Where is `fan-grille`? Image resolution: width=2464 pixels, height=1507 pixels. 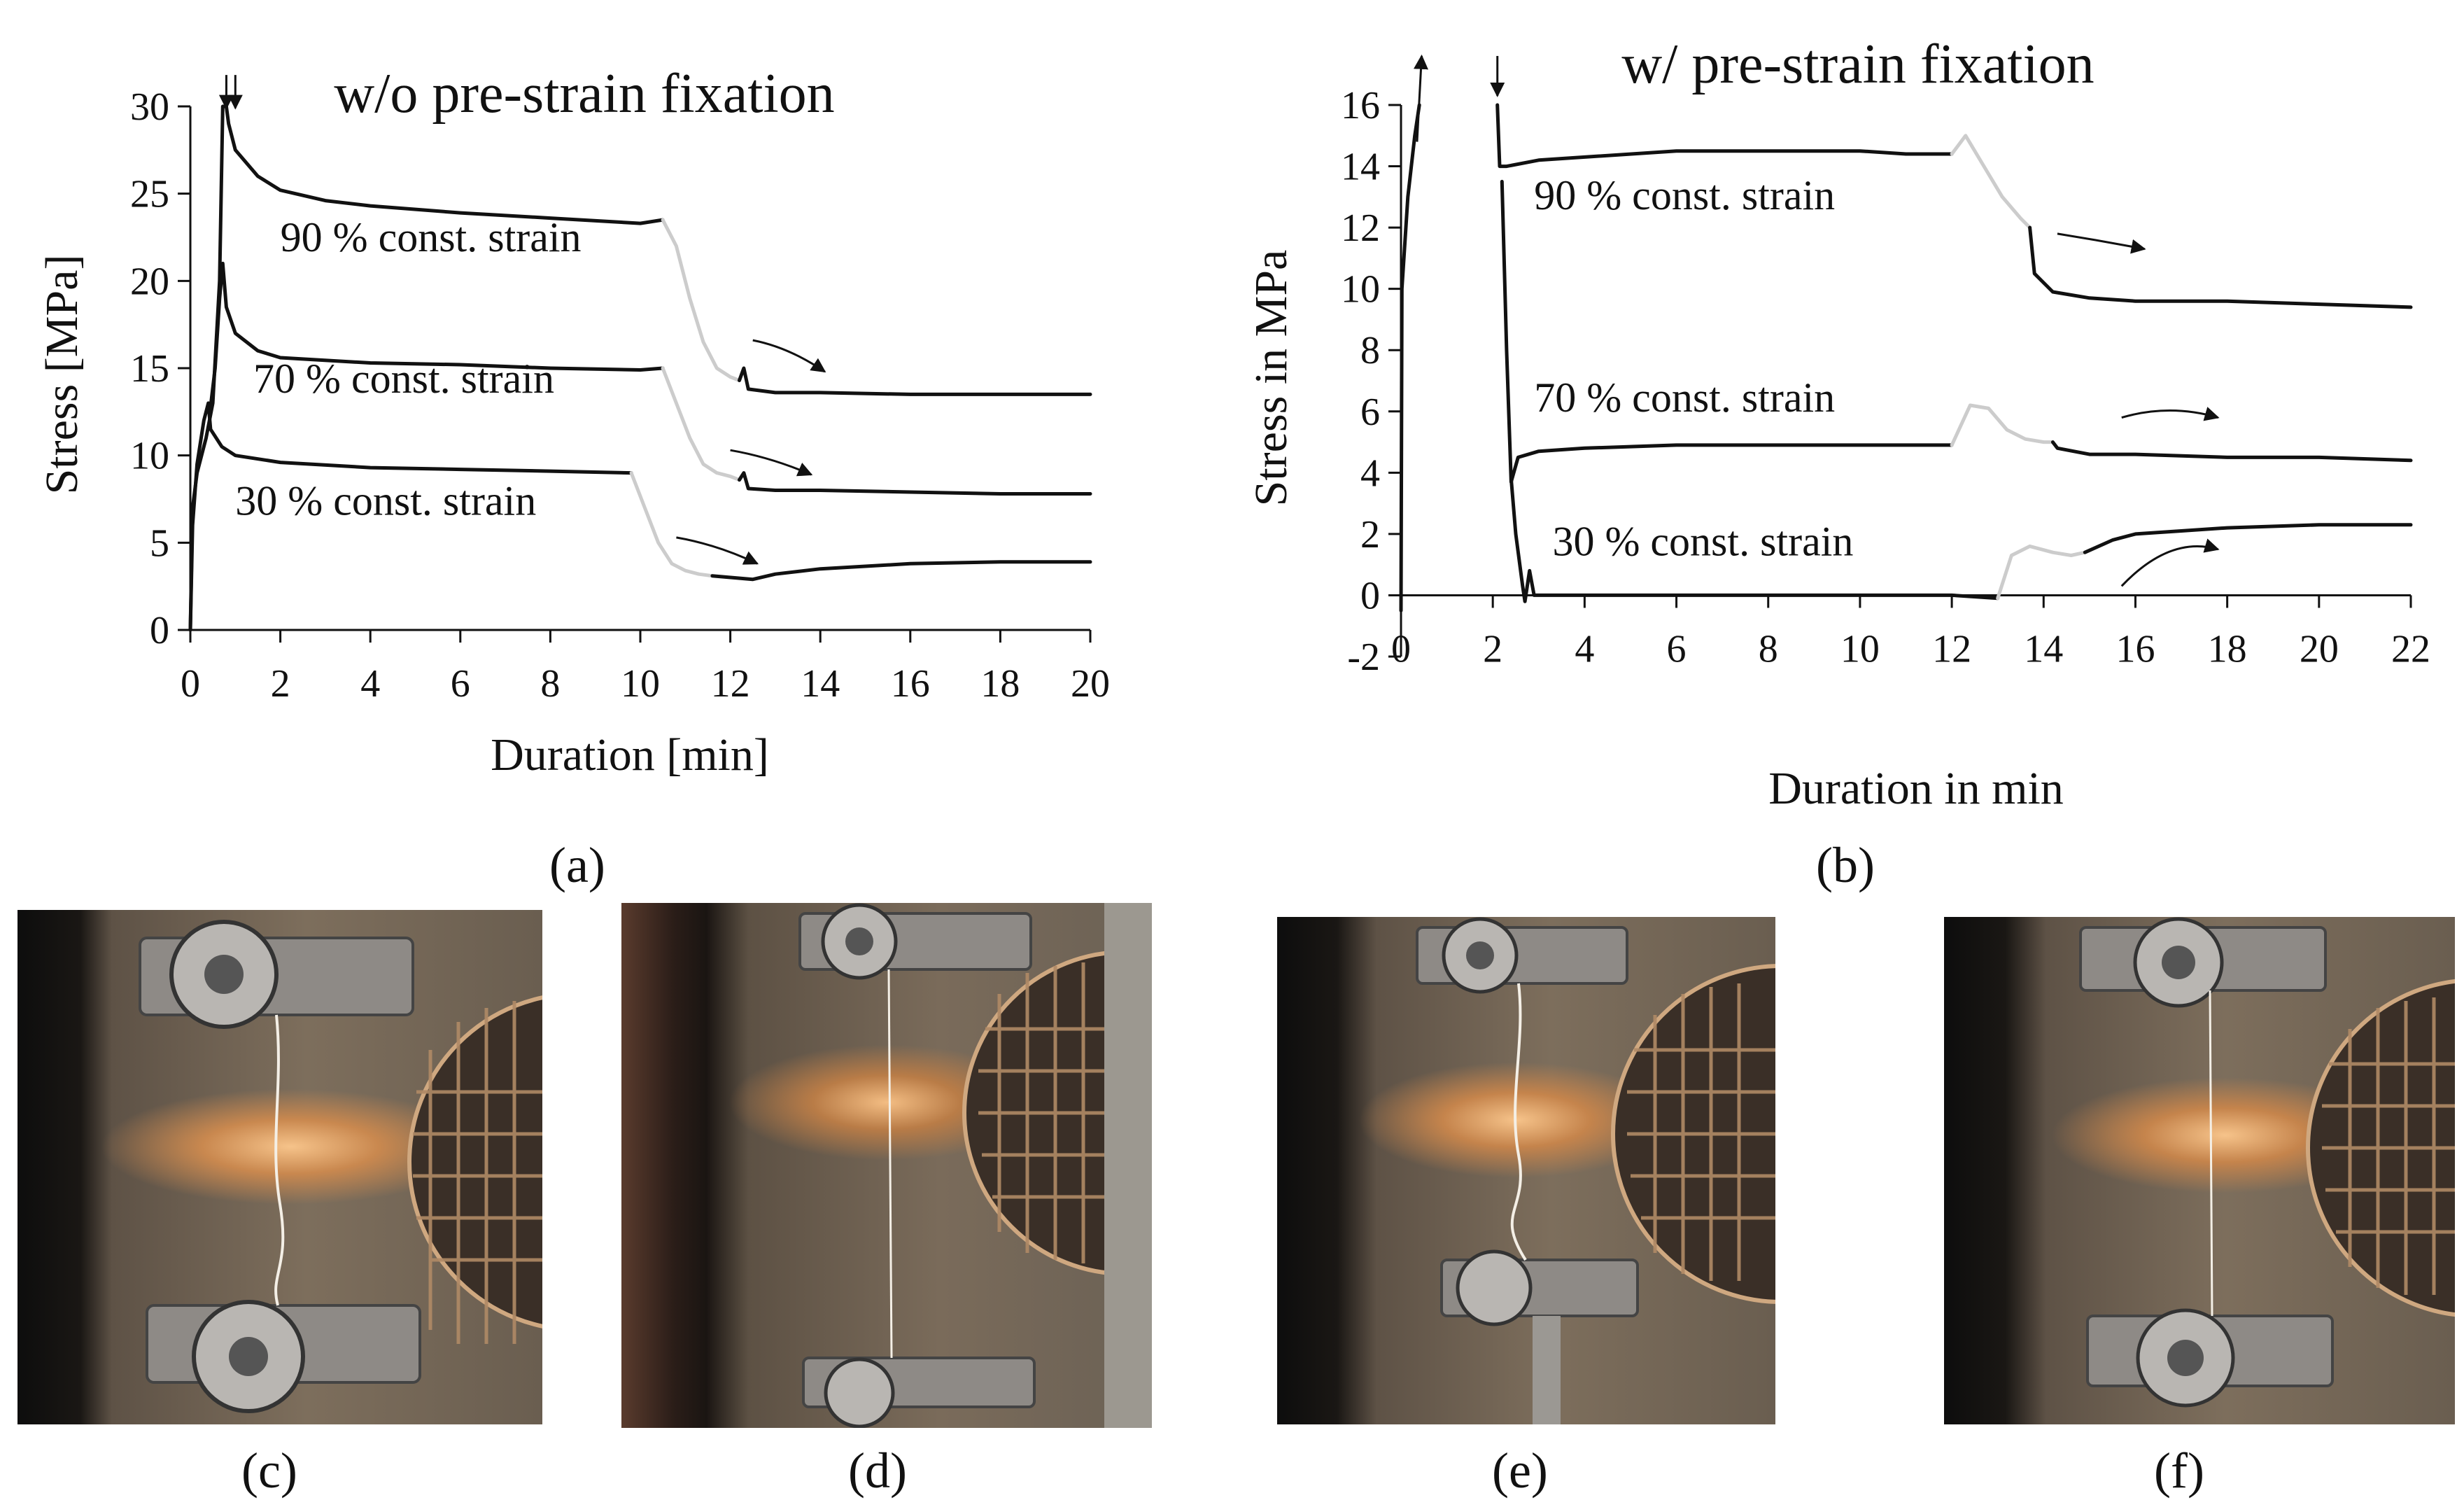
fan-grille is located at coordinates (474, 1162).